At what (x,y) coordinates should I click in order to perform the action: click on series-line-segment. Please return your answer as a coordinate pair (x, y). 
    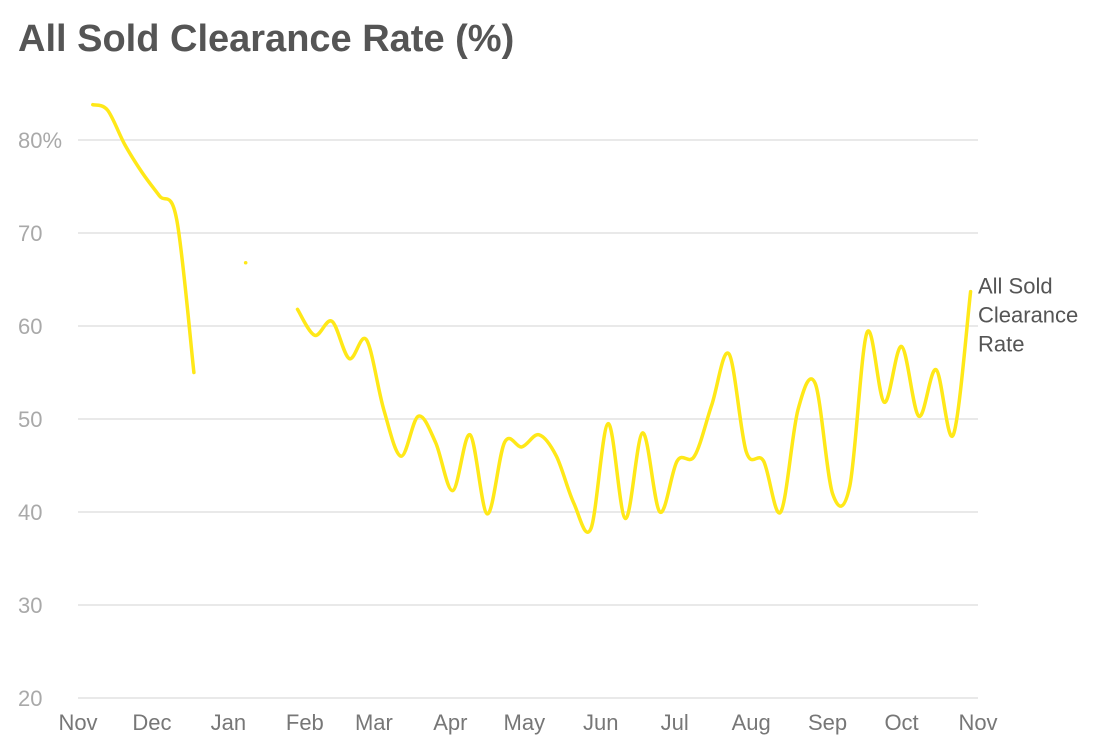
    Looking at the image, I should click on (143, 238).